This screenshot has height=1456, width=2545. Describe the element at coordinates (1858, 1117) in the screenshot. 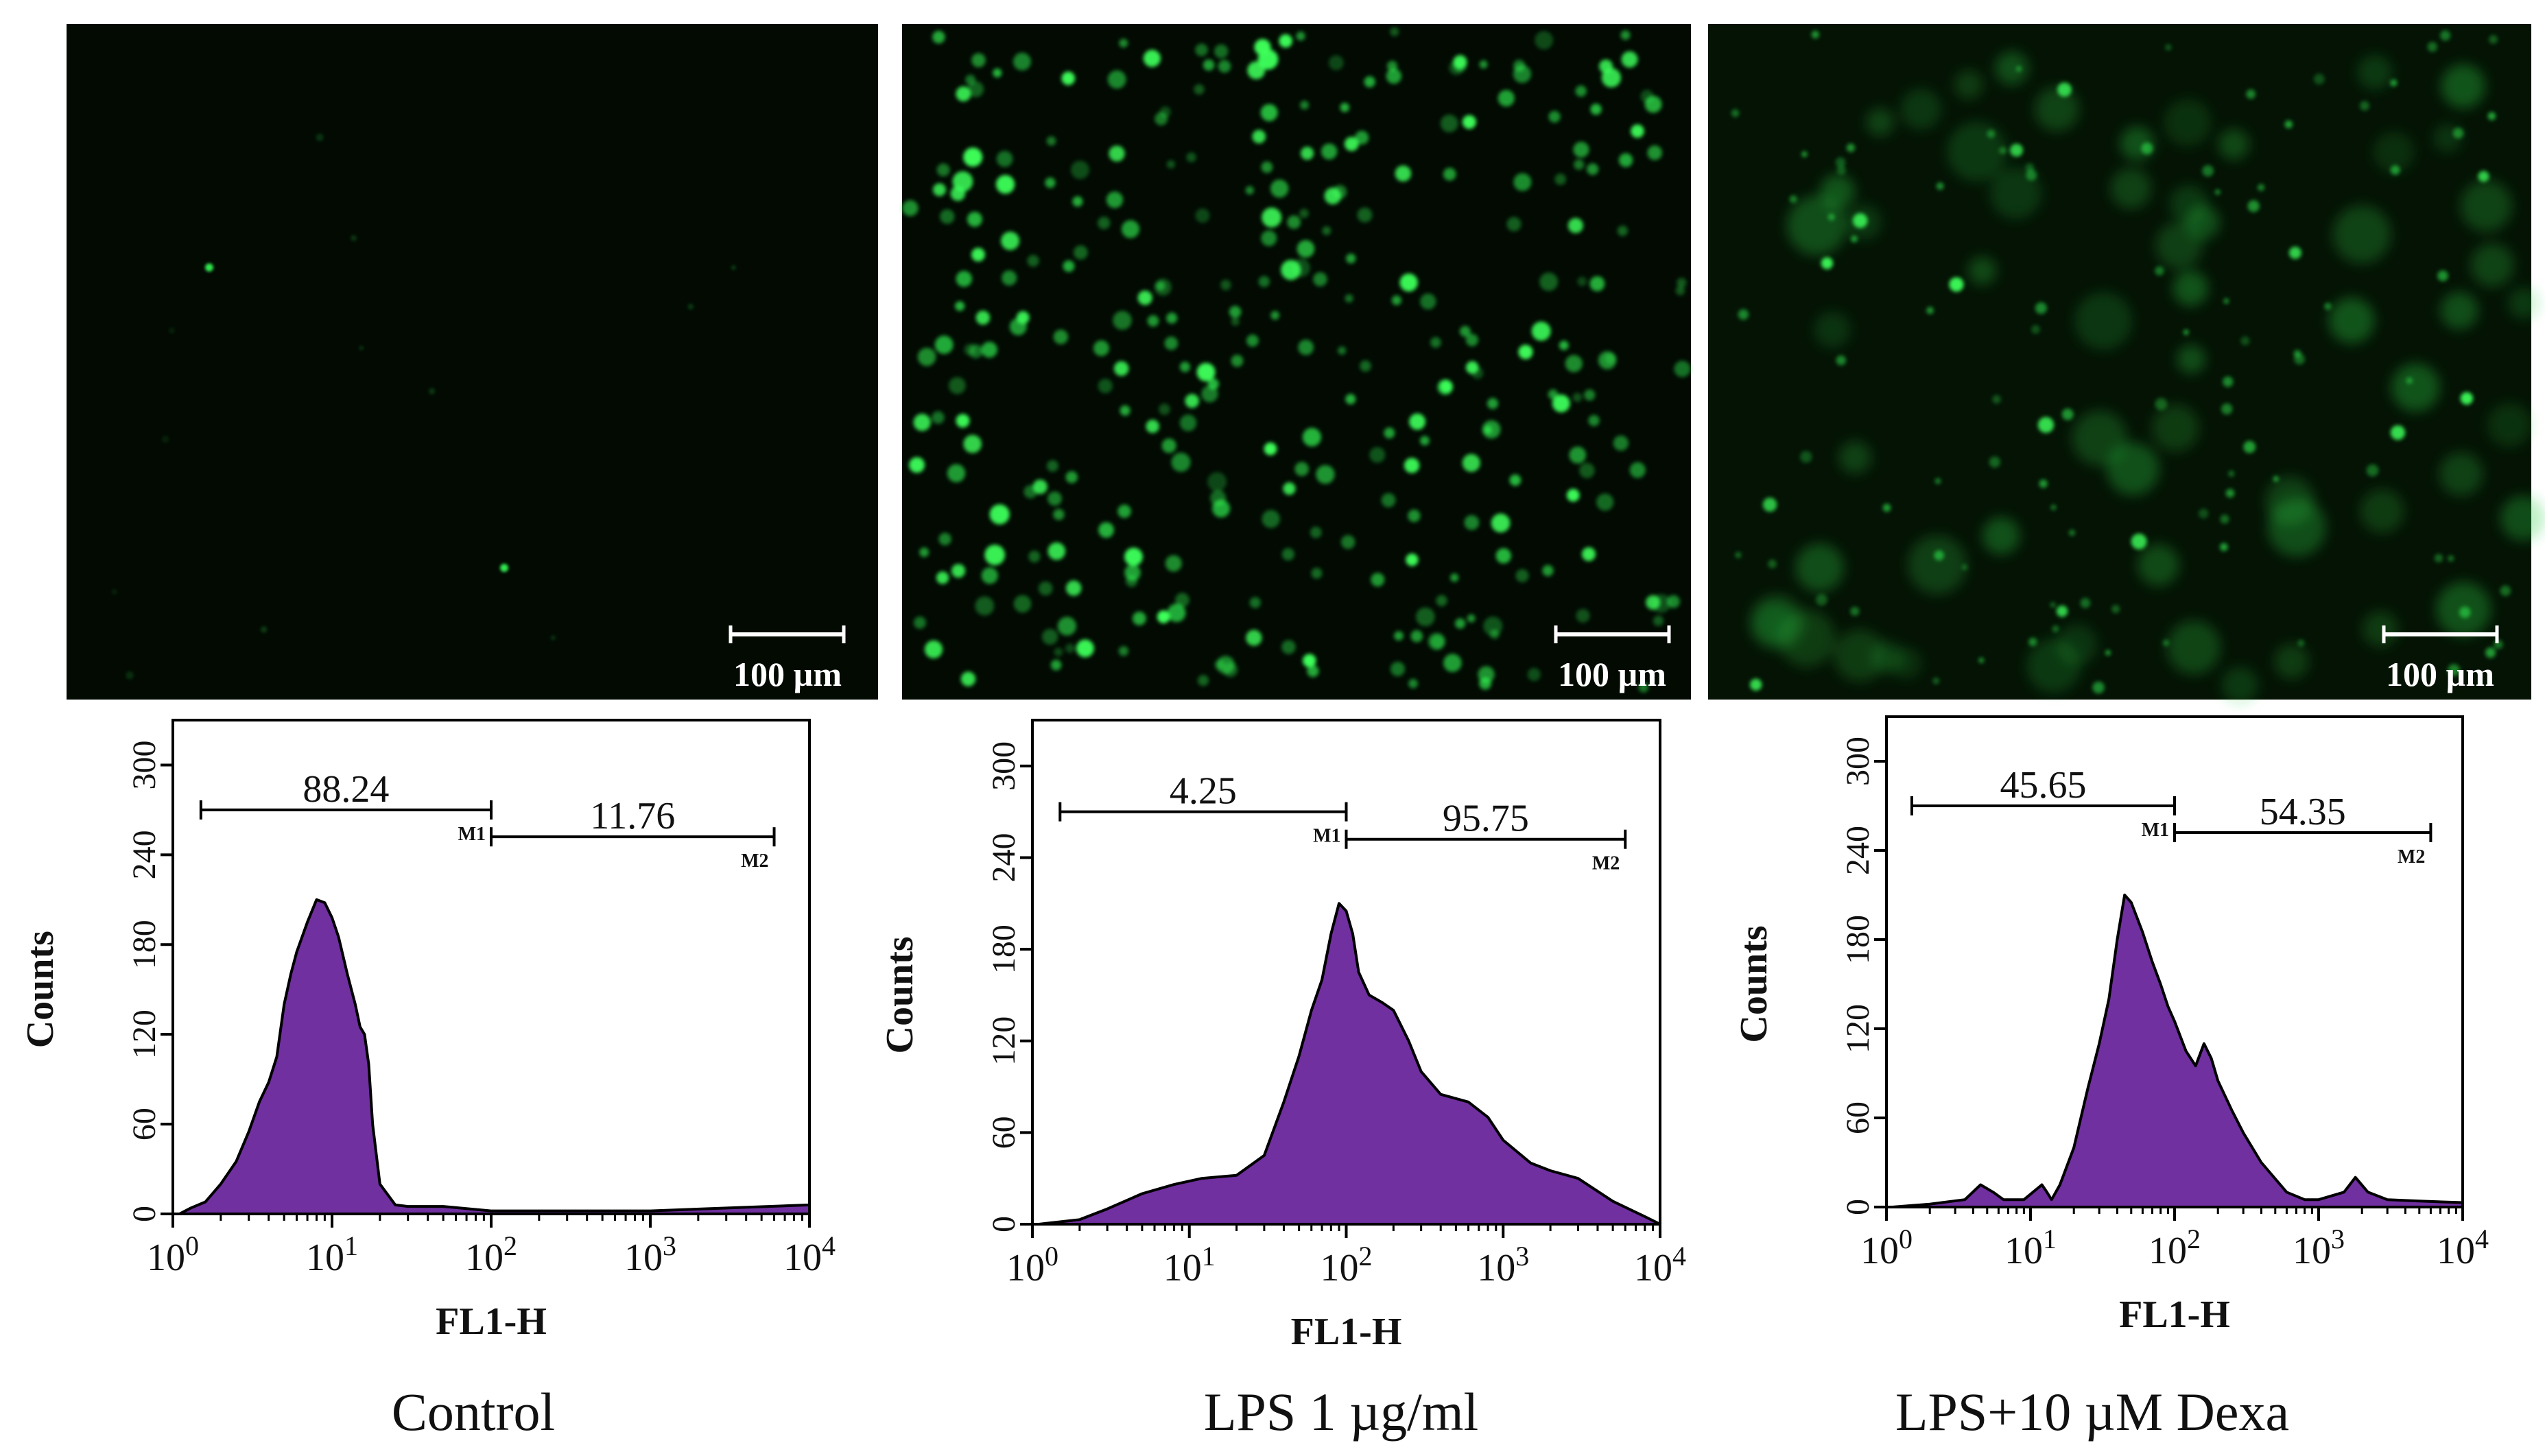

I see `y-tick-label: 60` at that location.